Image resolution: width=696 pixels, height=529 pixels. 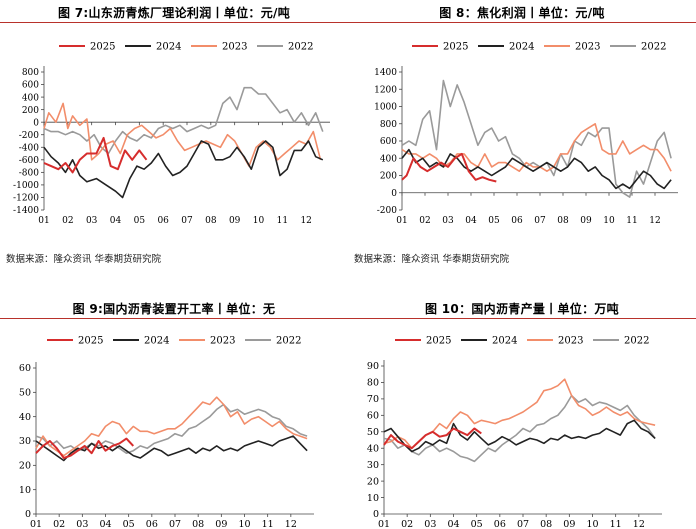 What do you see at coordinates (26, 211) in the screenshot?
I see `y-tick-label: -1400` at bounding box center [26, 211].